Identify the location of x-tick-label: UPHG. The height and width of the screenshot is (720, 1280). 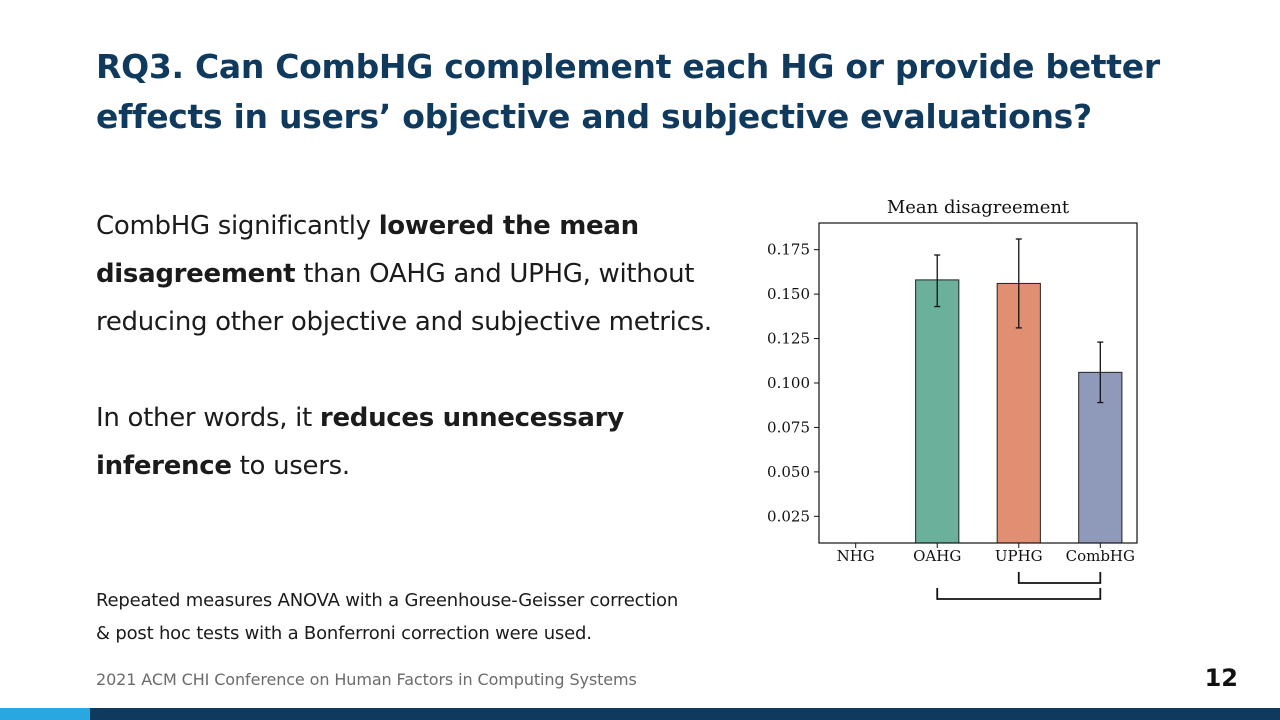
(1019, 556).